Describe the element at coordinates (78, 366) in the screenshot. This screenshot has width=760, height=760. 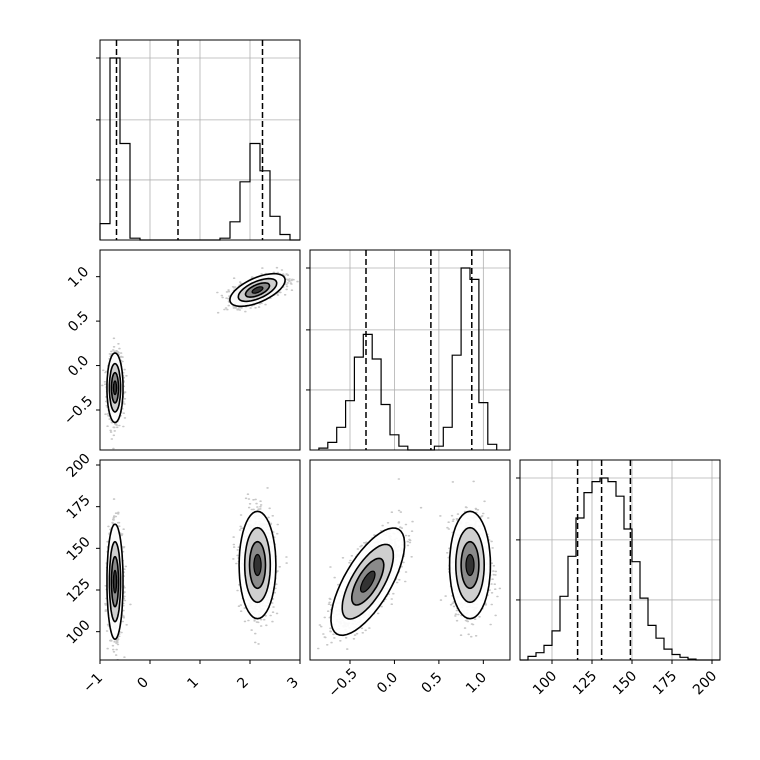
I see `y-tick-label: 0.0` at that location.